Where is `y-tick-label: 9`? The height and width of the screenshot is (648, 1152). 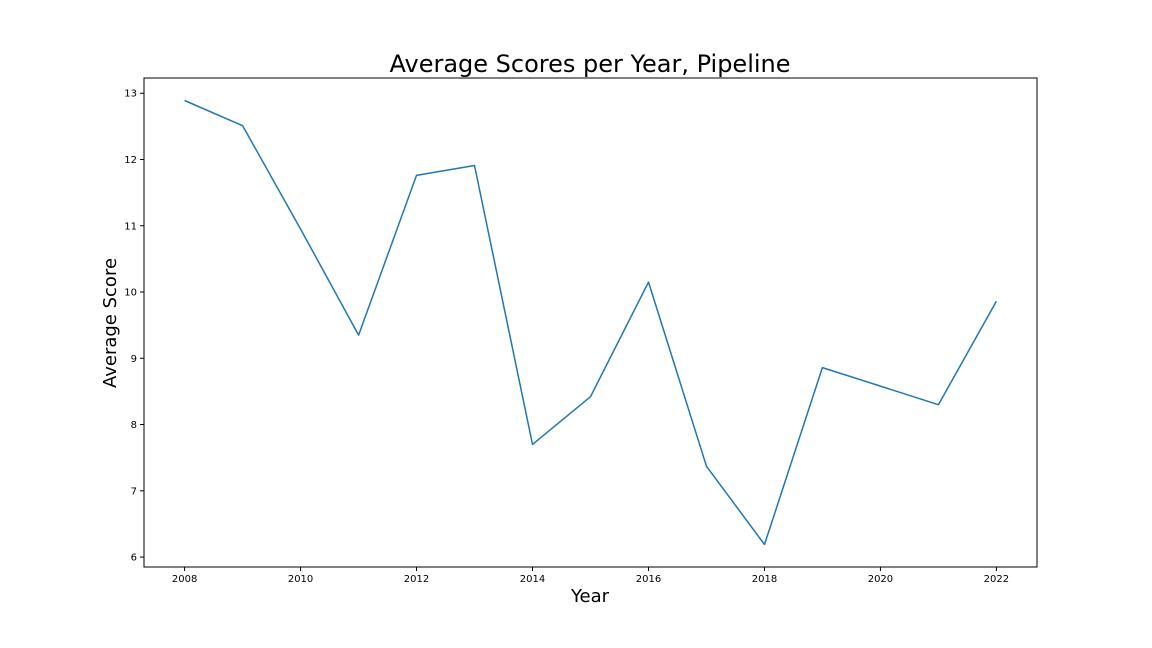
y-tick-label: 9 is located at coordinates (134, 359).